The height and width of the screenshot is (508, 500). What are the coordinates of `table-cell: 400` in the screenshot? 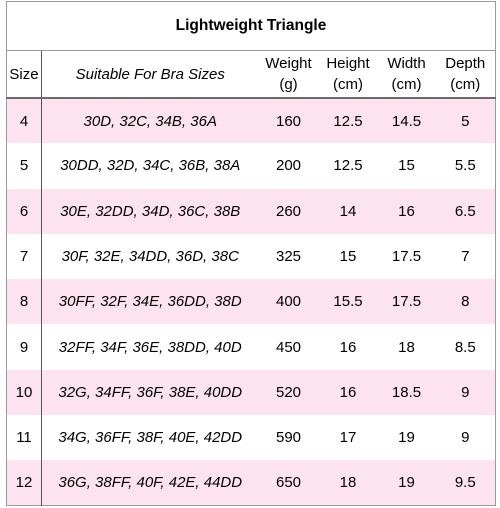 It's located at (288, 302).